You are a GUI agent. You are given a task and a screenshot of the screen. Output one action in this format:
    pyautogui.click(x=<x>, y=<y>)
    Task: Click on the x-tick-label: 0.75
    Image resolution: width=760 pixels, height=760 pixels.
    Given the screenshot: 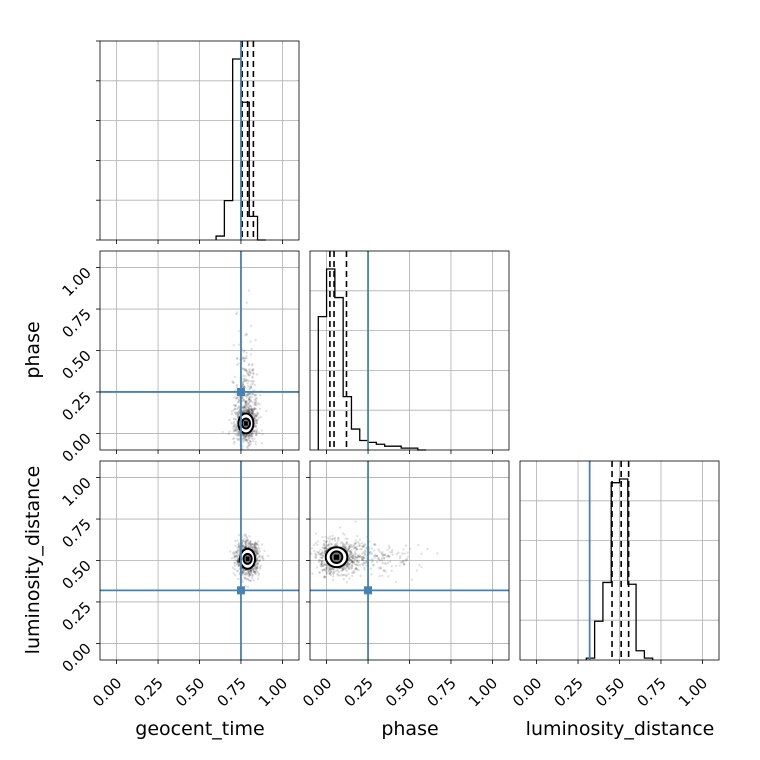 What is the action you would take?
    pyautogui.click(x=651, y=692)
    